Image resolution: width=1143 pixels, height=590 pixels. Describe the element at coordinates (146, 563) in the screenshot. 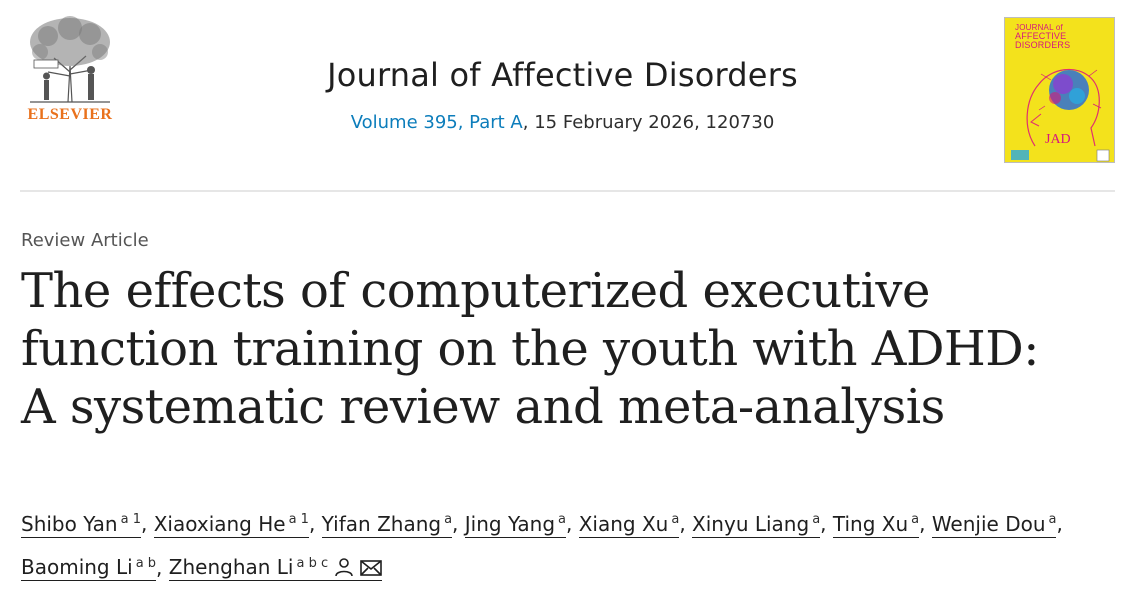

I see `author-affiliation: a b` at that location.